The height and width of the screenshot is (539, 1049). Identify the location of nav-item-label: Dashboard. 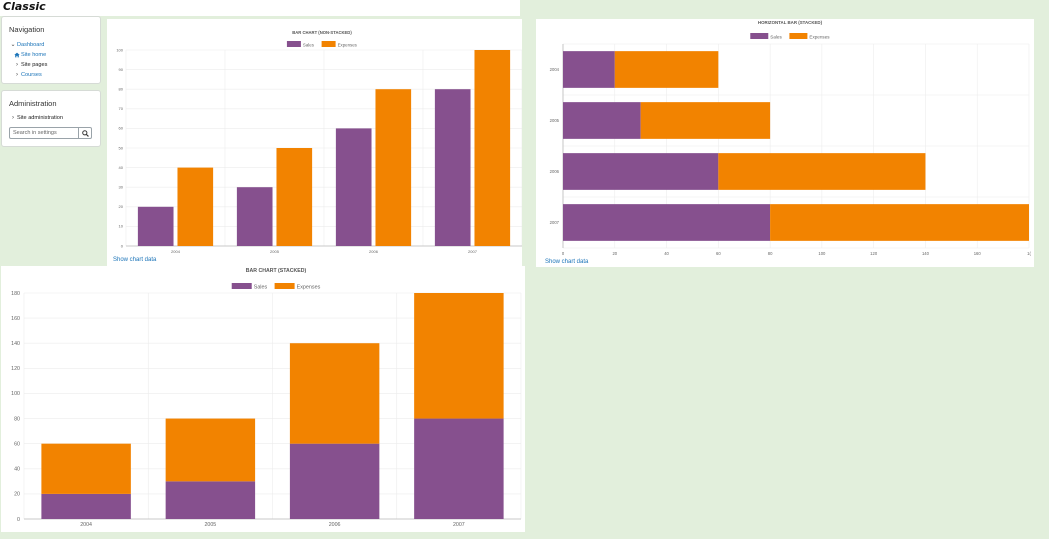
(31, 45).